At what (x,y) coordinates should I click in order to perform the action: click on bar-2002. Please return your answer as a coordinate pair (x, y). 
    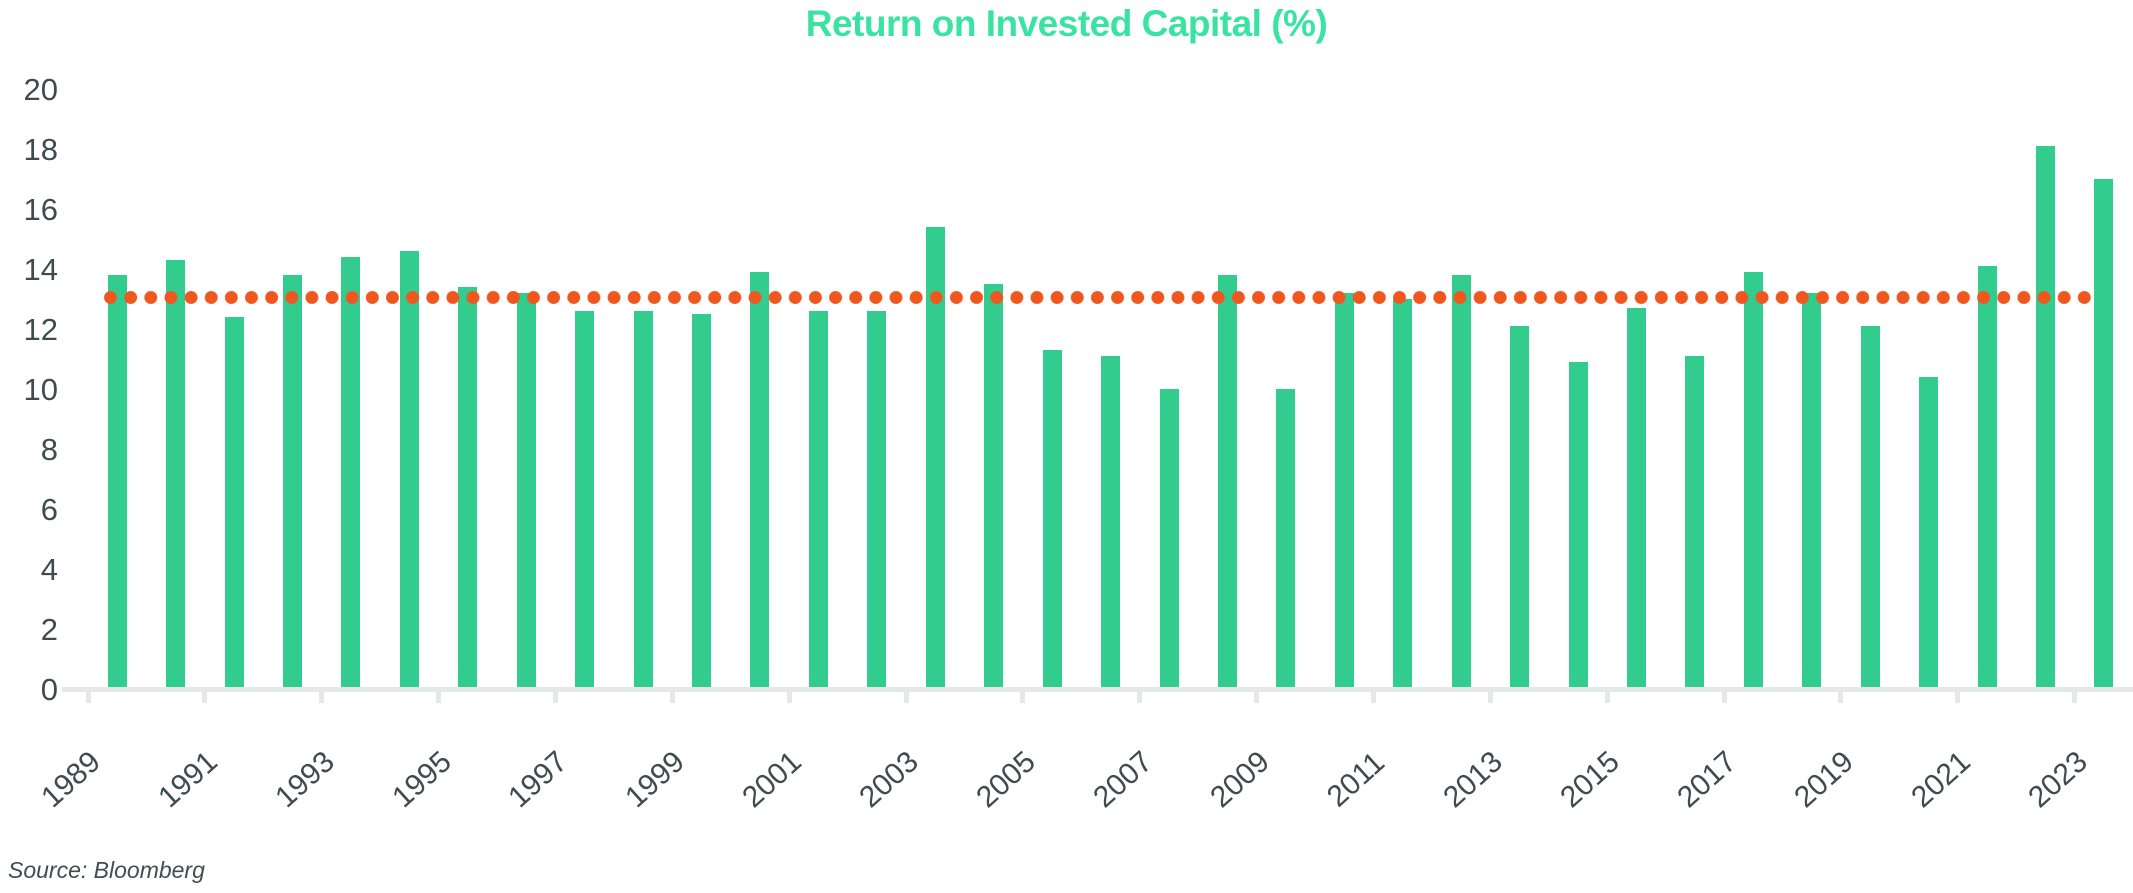
    Looking at the image, I should click on (877, 500).